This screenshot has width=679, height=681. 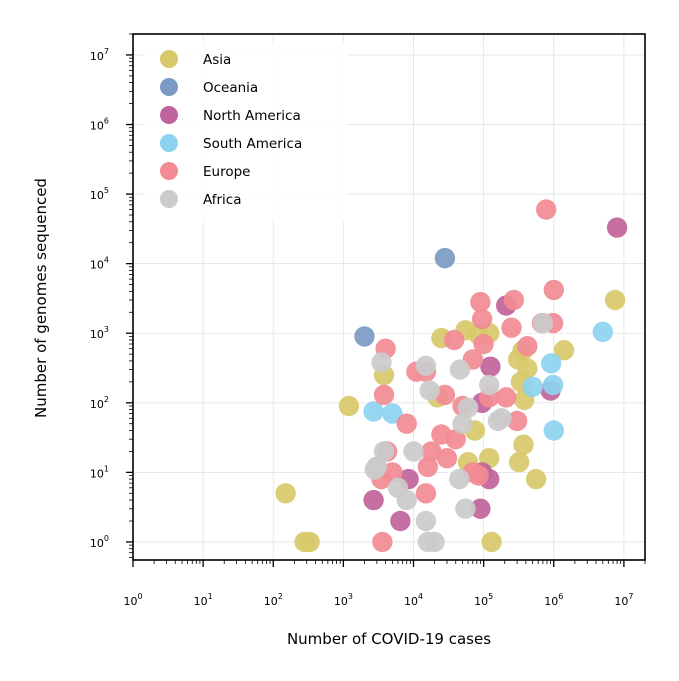 I want to click on x-tick-label: 10⁰, so click(x=132, y=600).